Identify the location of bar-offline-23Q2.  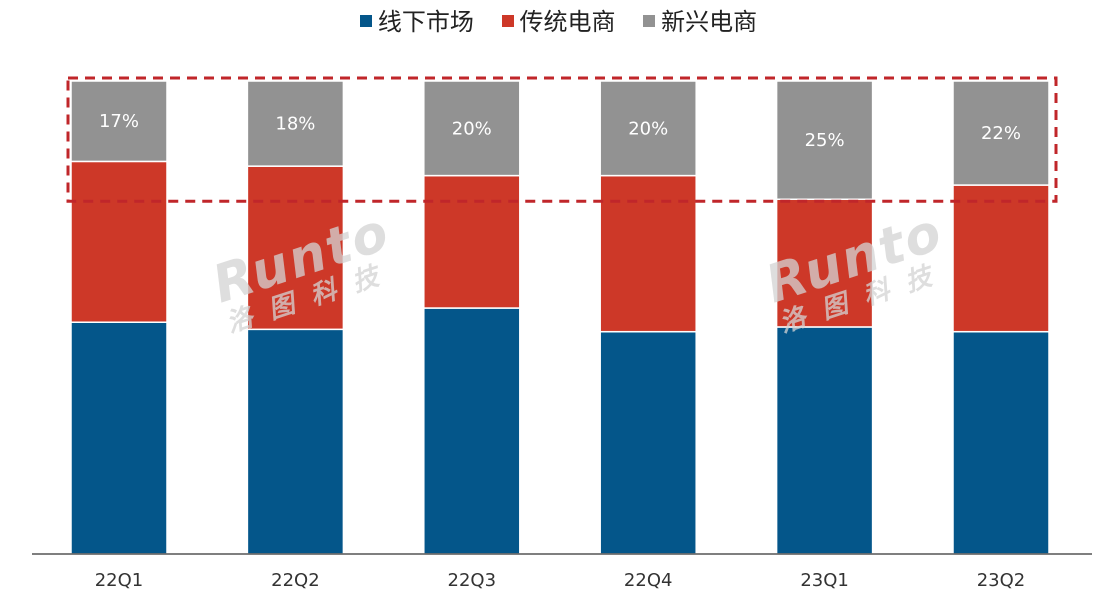
(1001, 442).